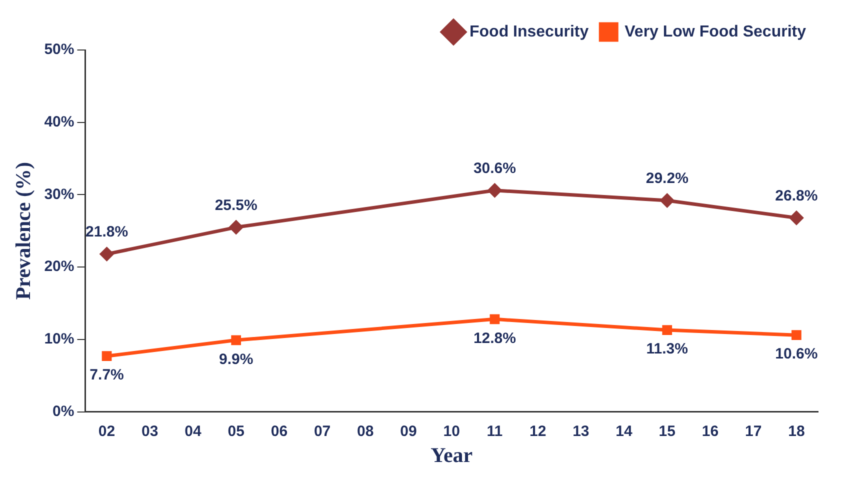 This screenshot has height=477, width=846. I want to click on data-label: 30.6%, so click(494, 169).